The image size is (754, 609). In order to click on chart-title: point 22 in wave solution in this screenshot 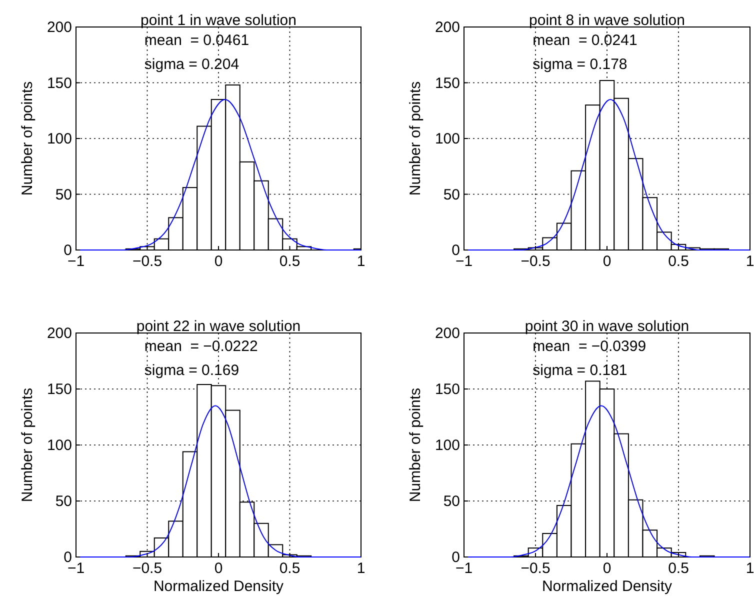, I will do `click(218, 326)`.